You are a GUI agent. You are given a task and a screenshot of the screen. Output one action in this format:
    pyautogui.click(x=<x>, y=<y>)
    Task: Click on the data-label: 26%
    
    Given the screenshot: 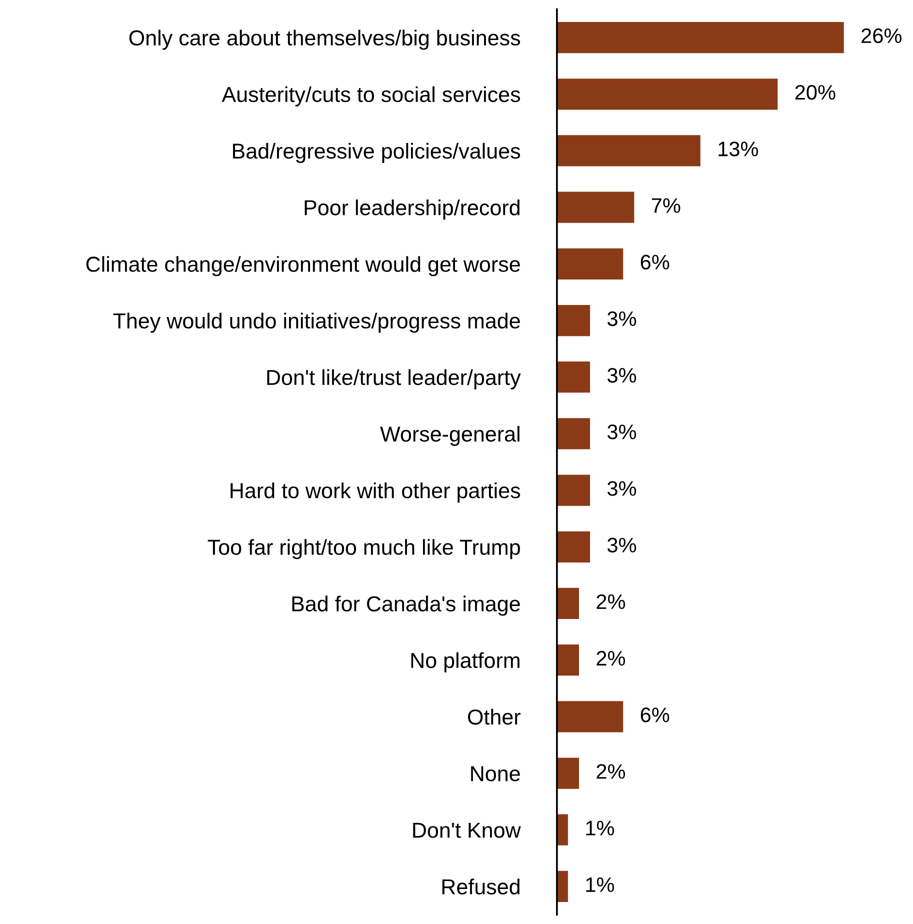 What is the action you would take?
    pyautogui.click(x=882, y=36)
    